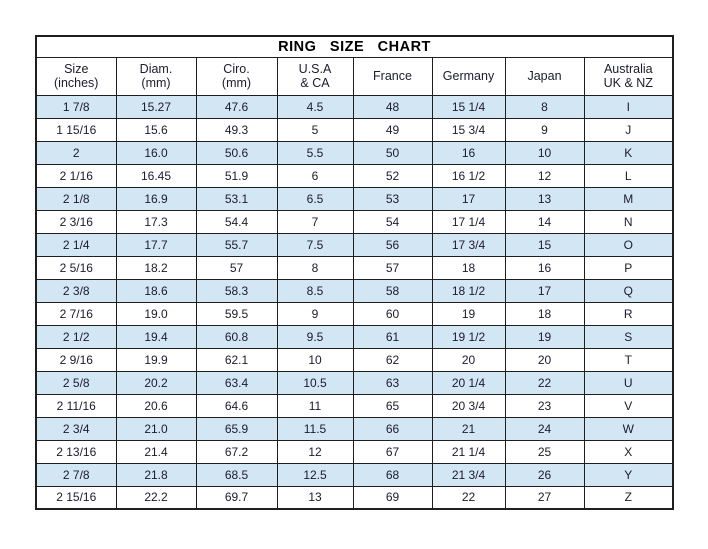 This screenshot has width=708, height=549. I want to click on table-row: 2 15/16 22.2 69.7 13 69 22 27 Z, so click(354, 497).